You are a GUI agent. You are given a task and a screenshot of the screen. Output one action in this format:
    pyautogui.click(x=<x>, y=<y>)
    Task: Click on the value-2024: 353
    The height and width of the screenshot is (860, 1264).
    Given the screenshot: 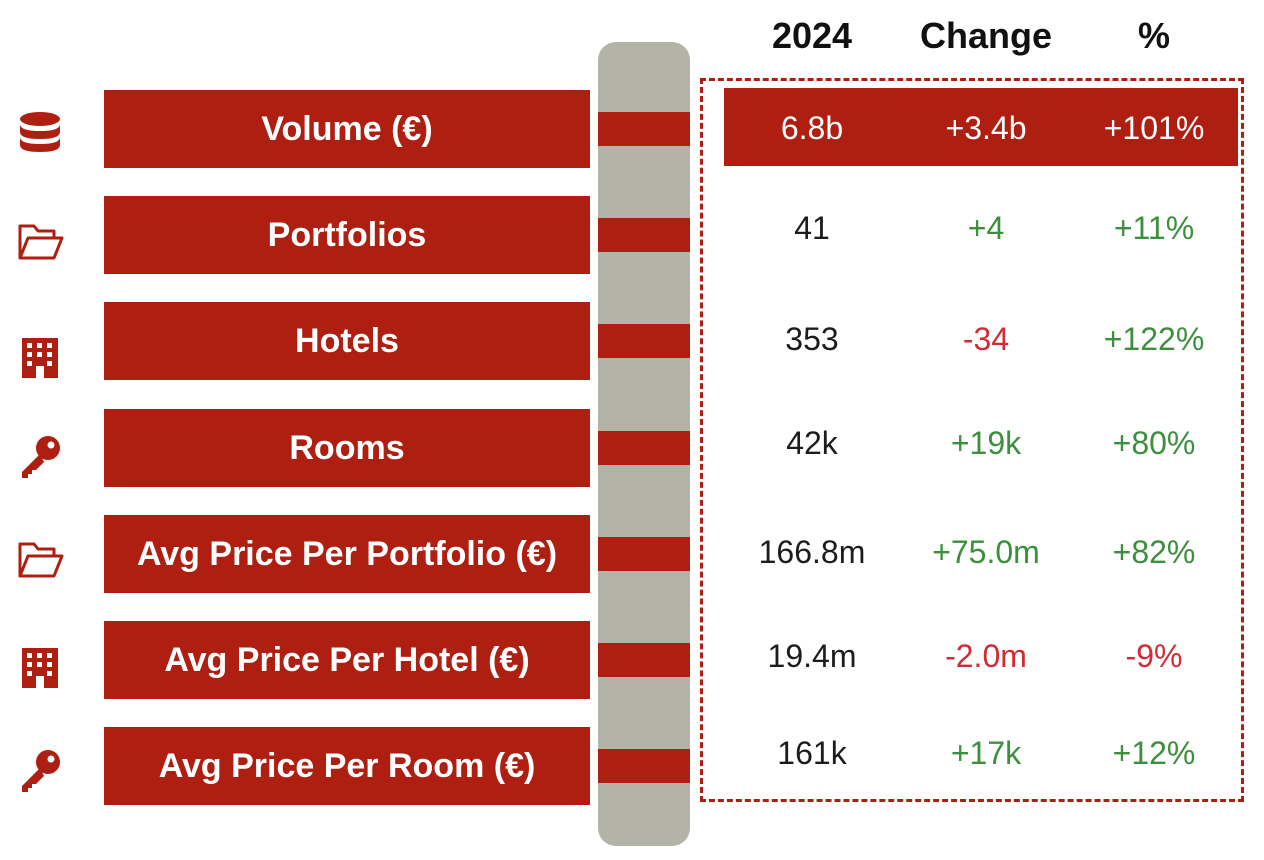 What is the action you would take?
    pyautogui.click(x=812, y=339)
    